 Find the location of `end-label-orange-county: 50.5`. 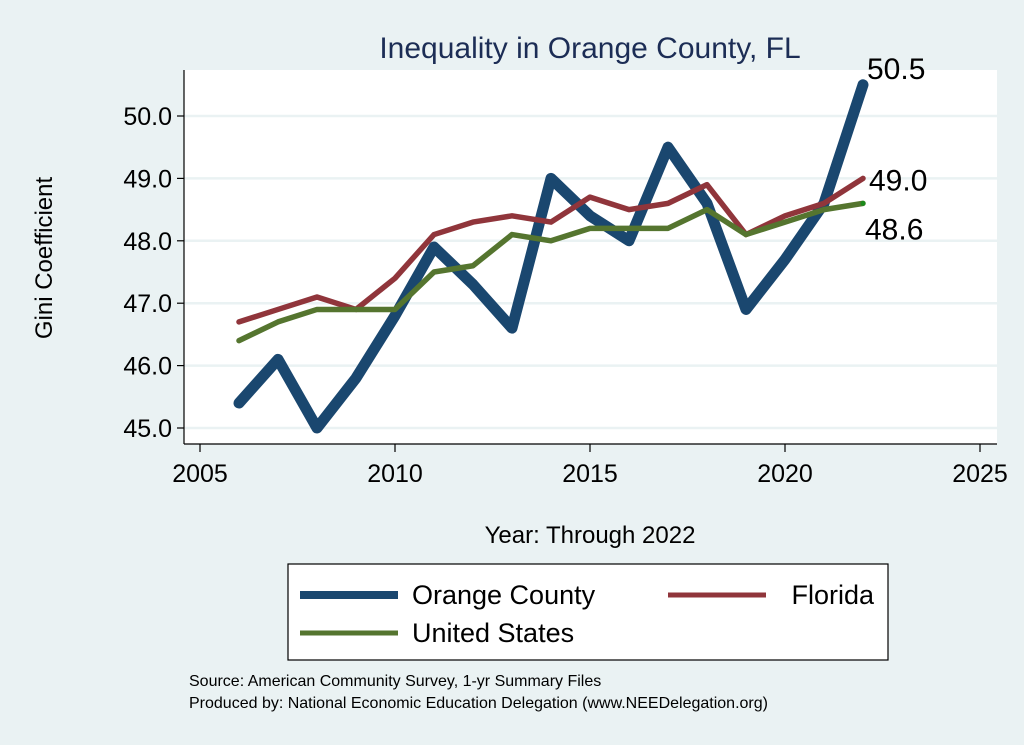

end-label-orange-county: 50.5 is located at coordinates (896, 69).